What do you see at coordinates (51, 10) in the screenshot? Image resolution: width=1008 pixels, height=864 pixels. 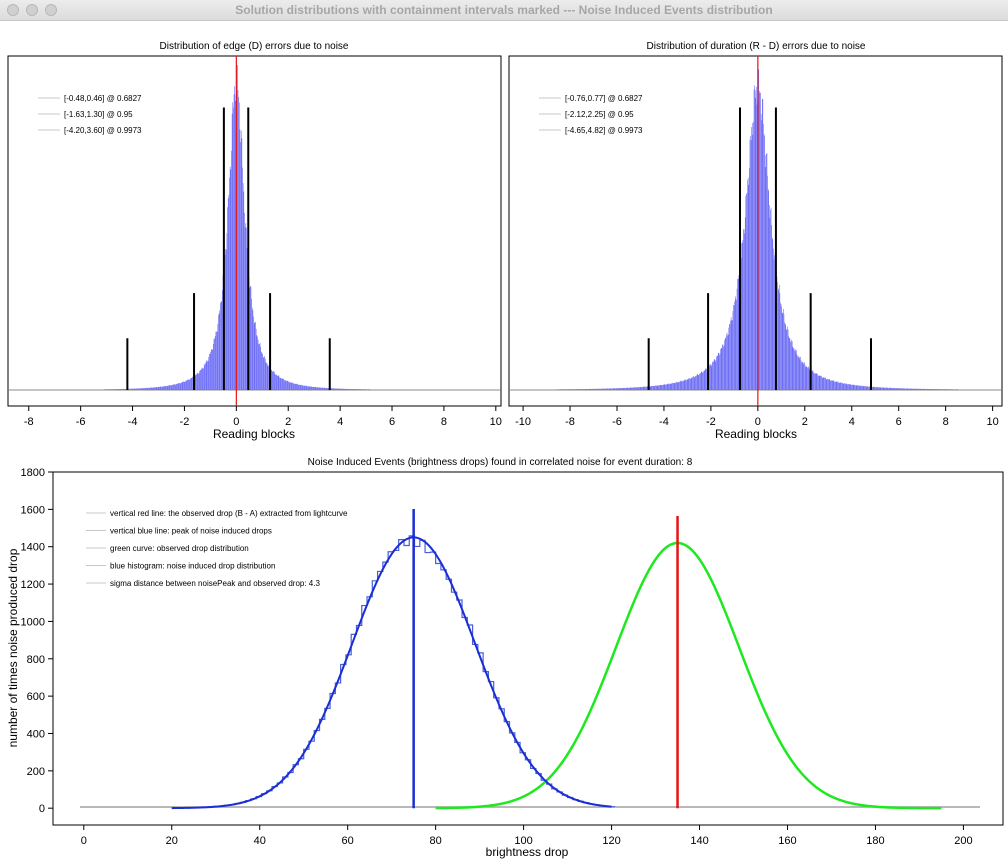 I see `zoom-button` at bounding box center [51, 10].